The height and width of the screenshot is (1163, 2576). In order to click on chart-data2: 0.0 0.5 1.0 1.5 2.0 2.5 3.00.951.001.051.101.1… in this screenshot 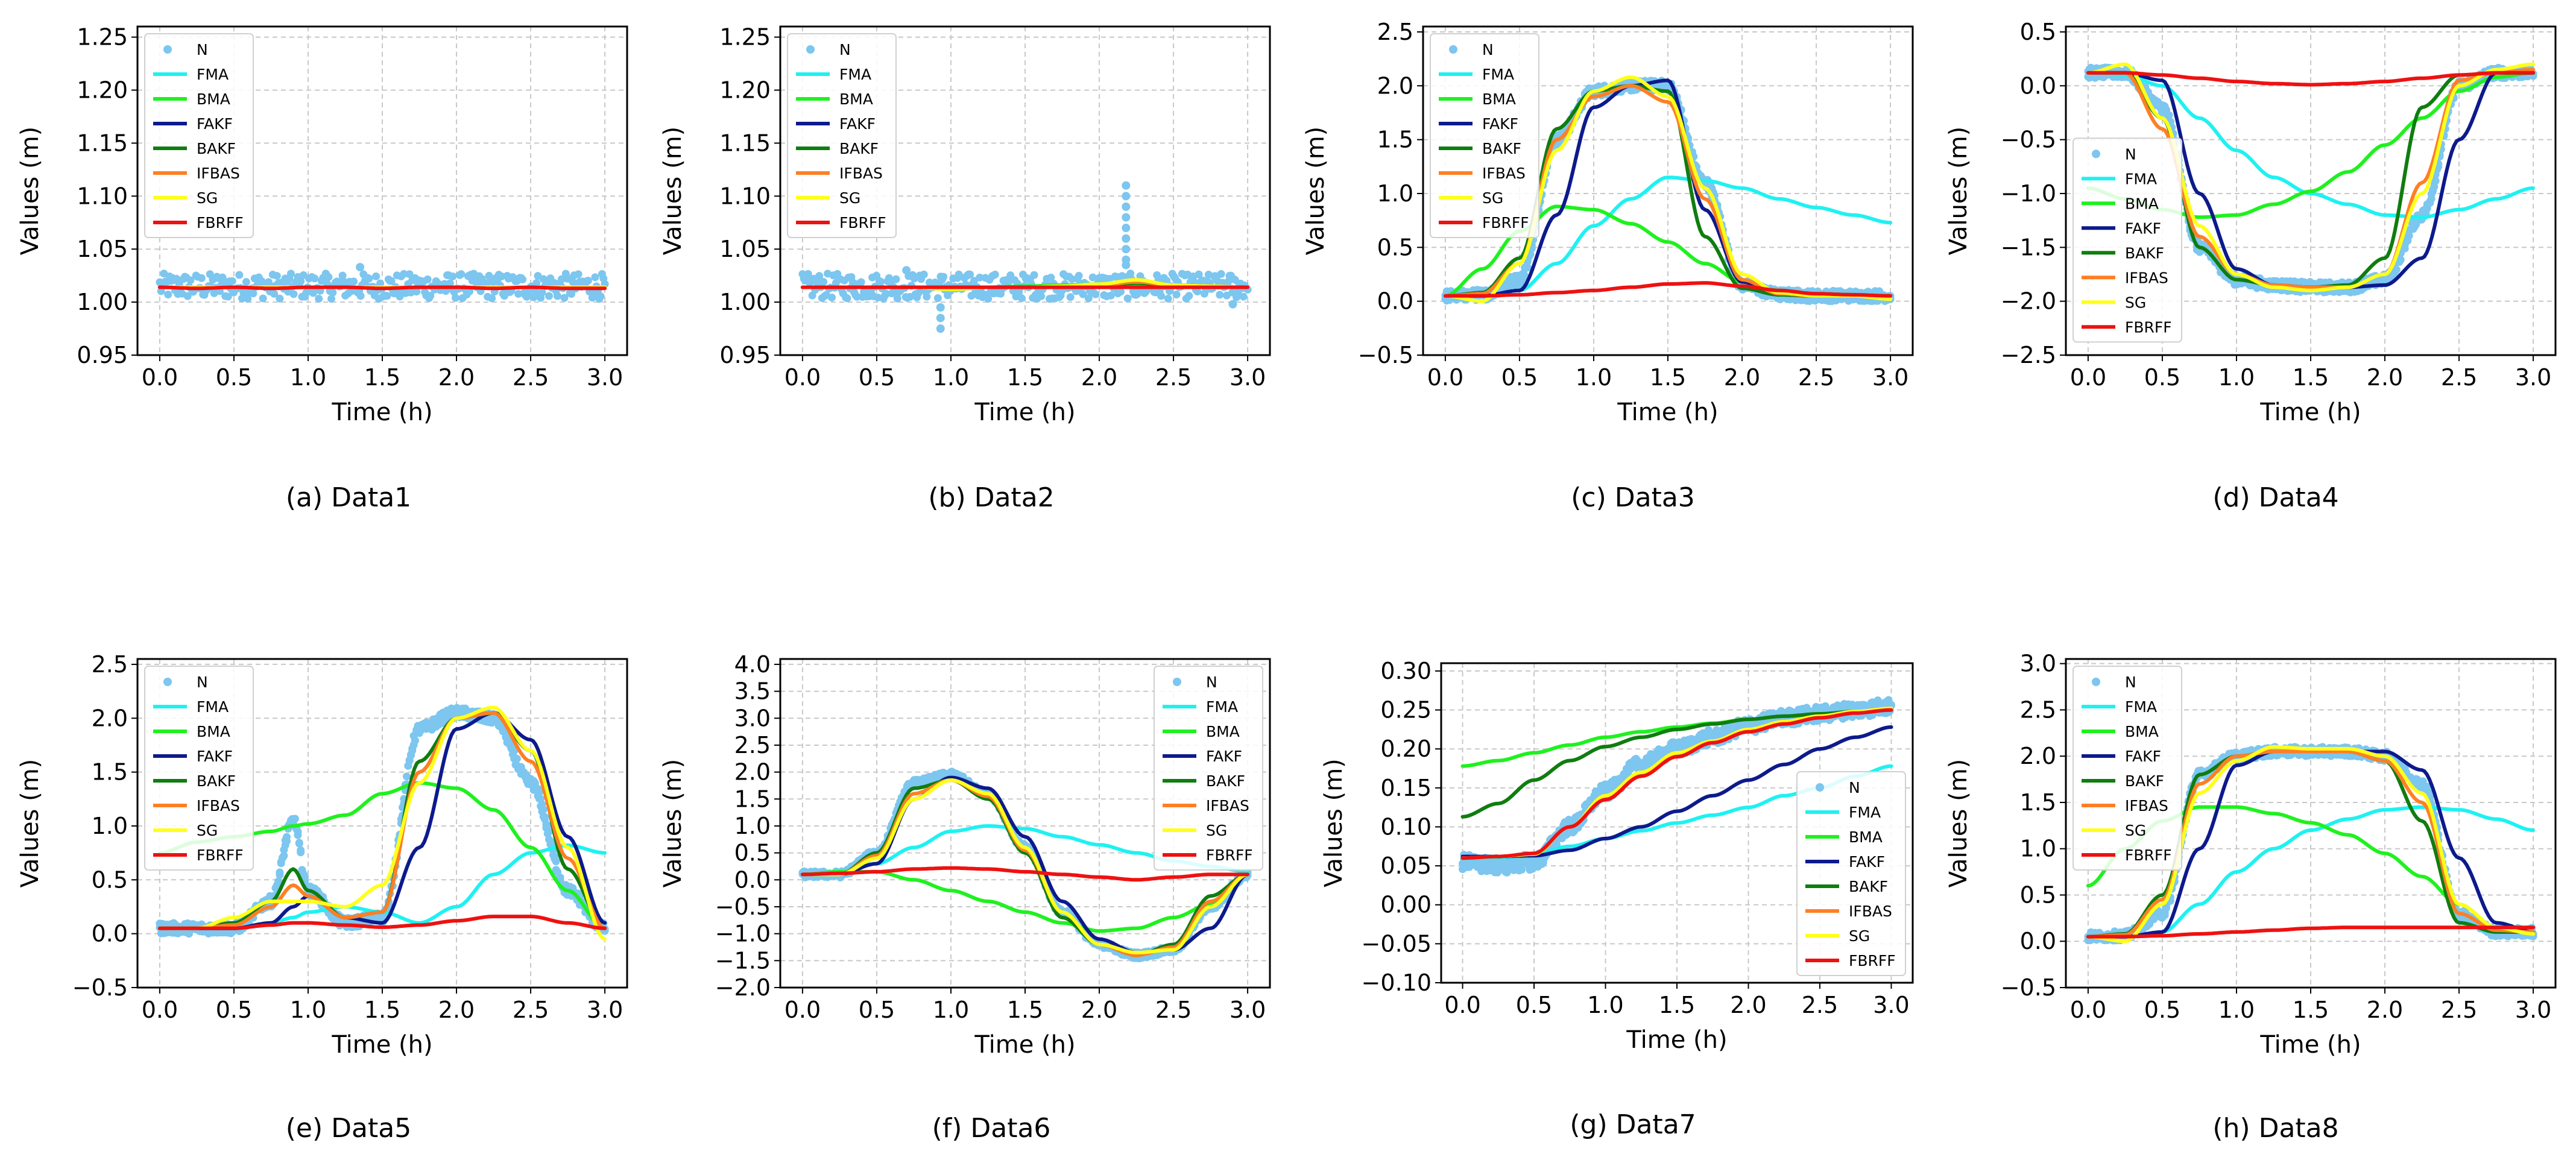, I will do `click(965, 225)`.